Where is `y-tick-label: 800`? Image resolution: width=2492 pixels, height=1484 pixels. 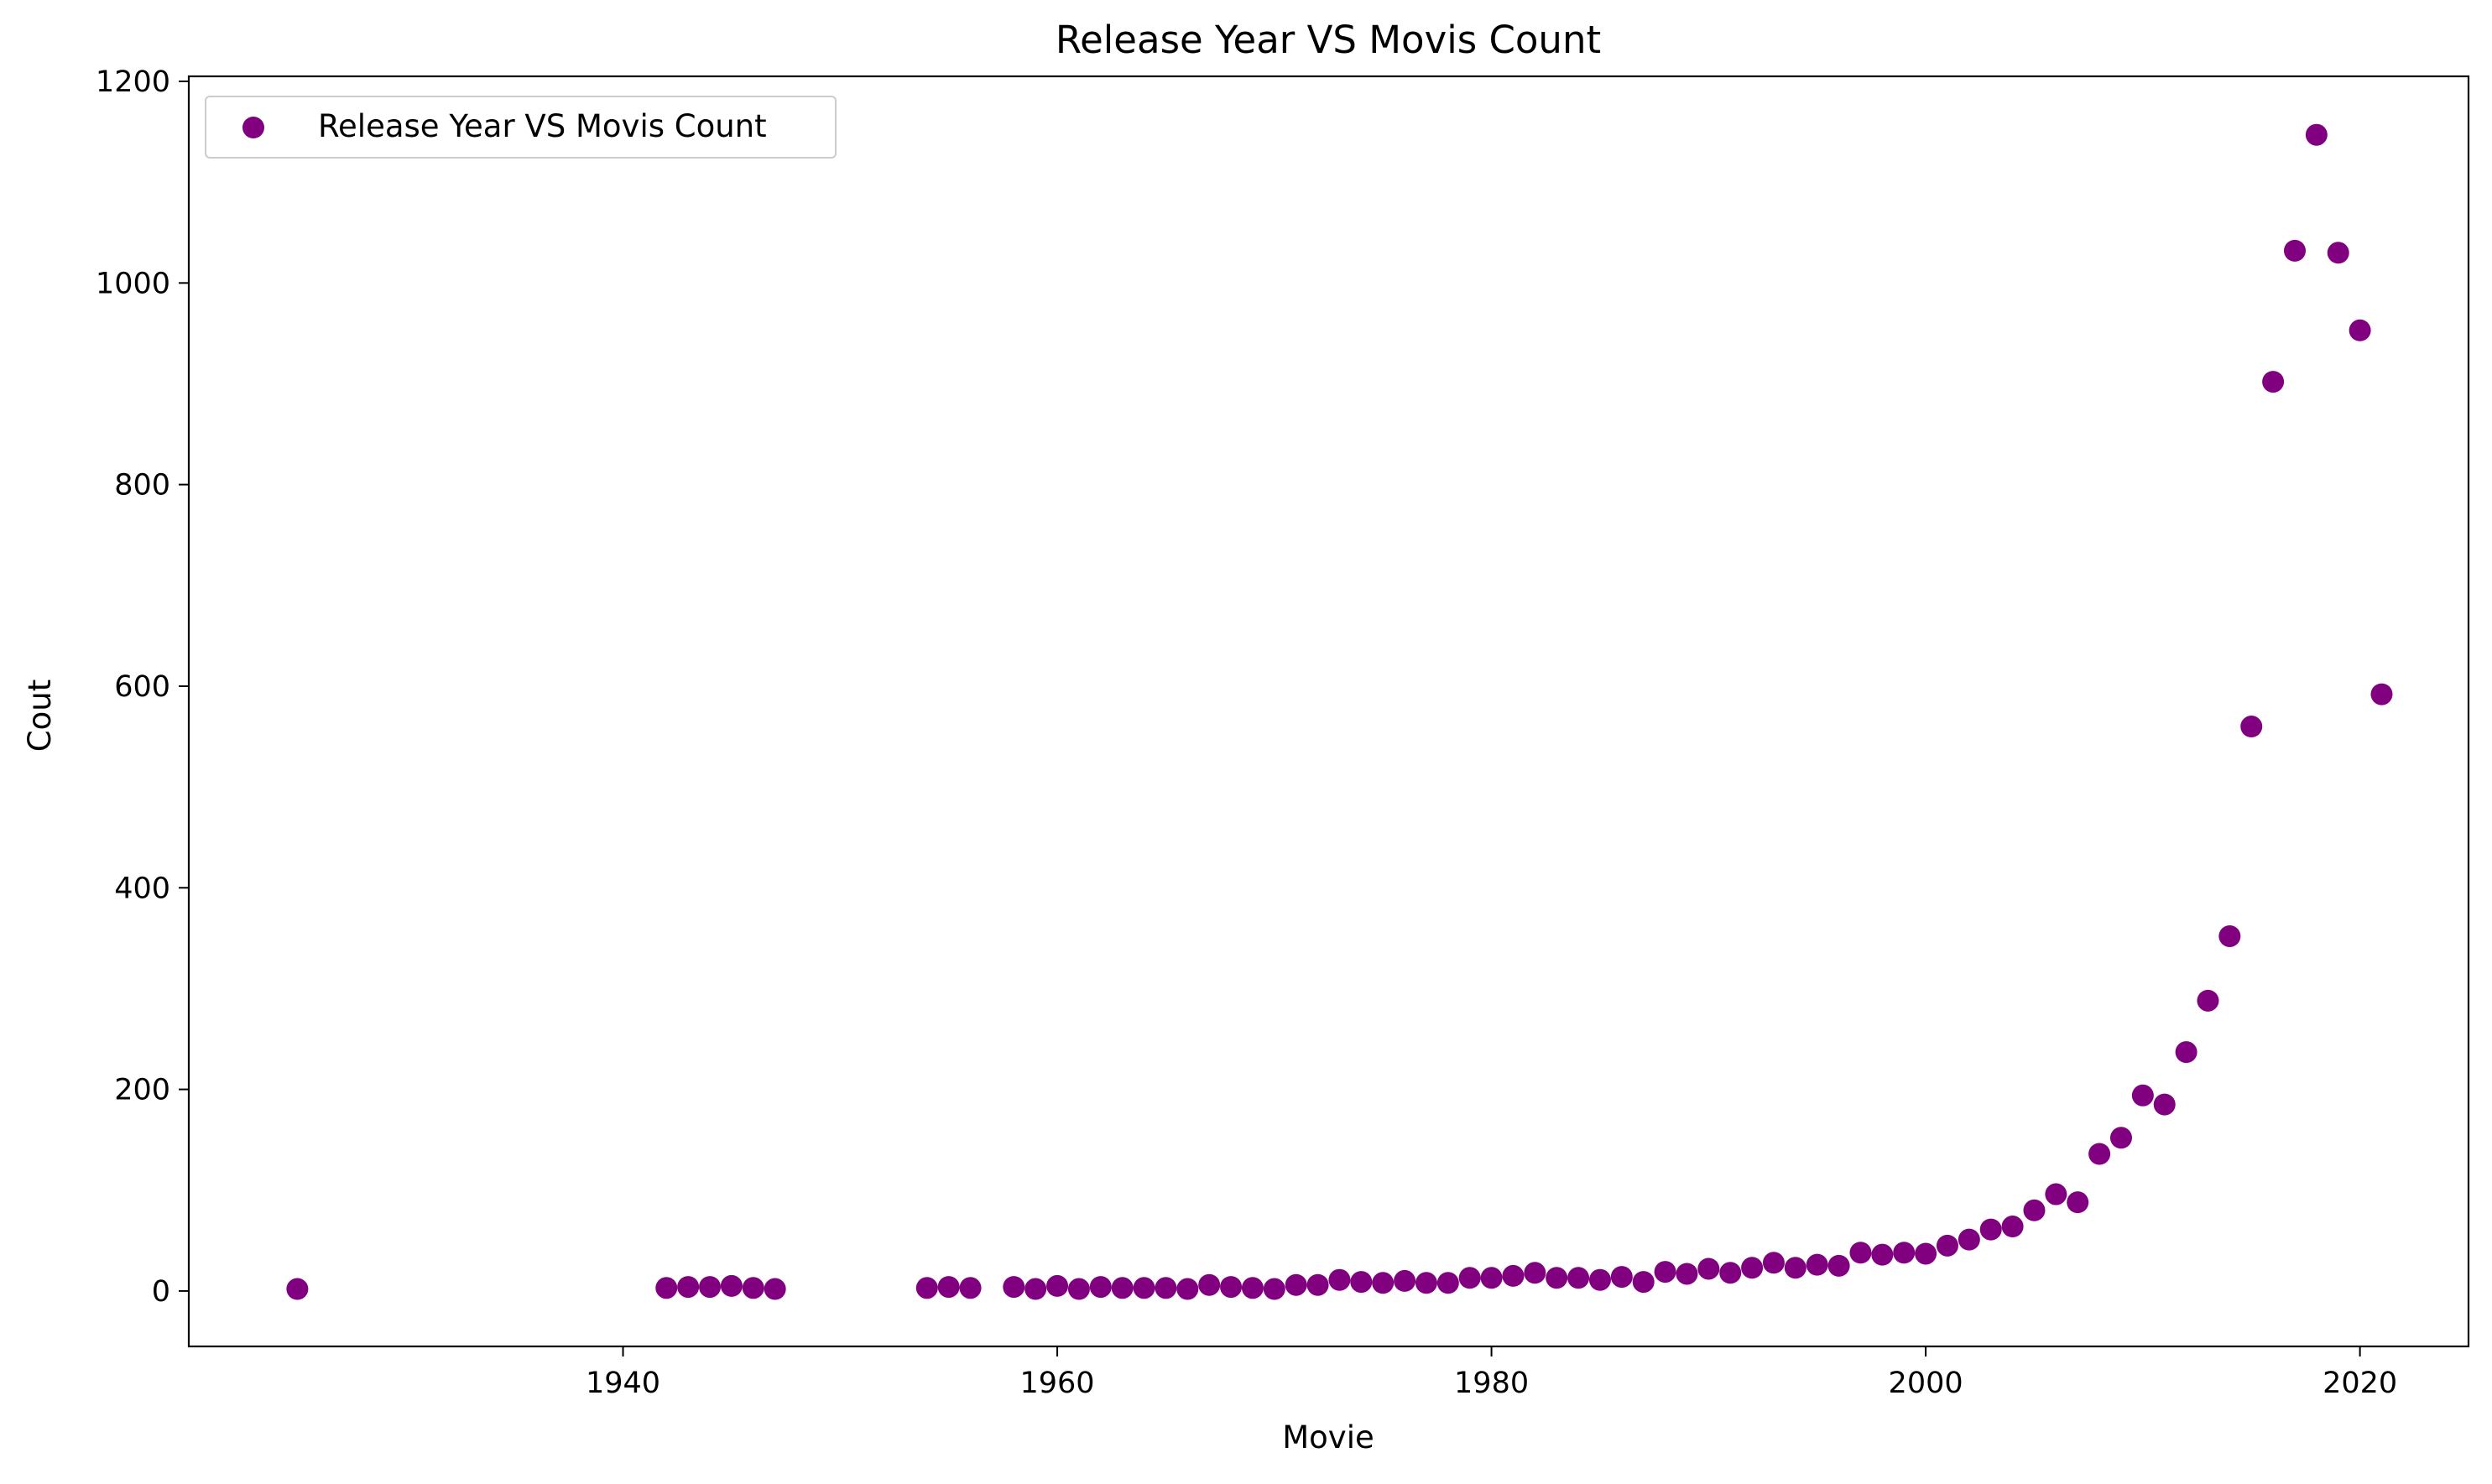
y-tick-label: 800 is located at coordinates (142, 485).